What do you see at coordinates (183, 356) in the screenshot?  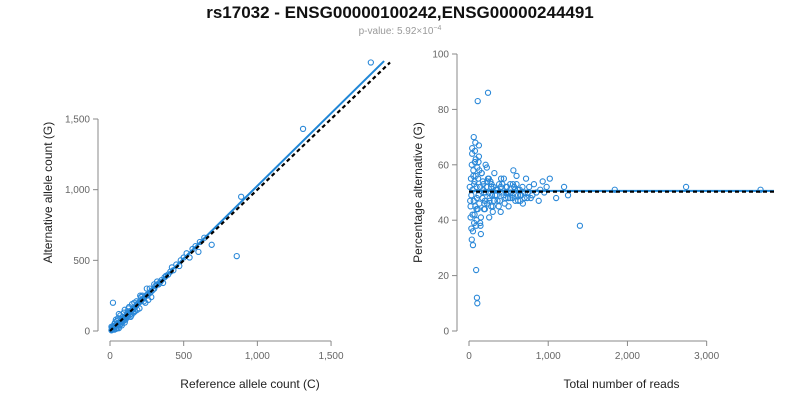 I see `x-tick-label: 500` at bounding box center [183, 356].